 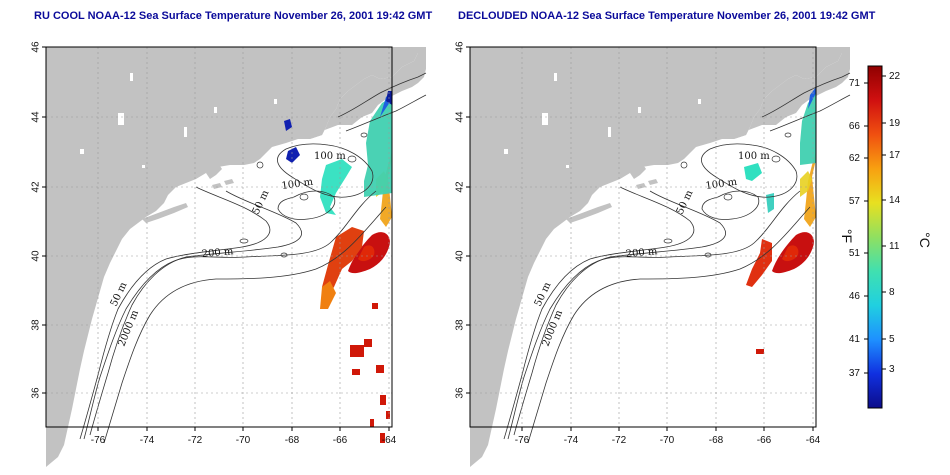 What do you see at coordinates (855, 126) in the screenshot?
I see `fahrenheit-tick-1: 66` at bounding box center [855, 126].